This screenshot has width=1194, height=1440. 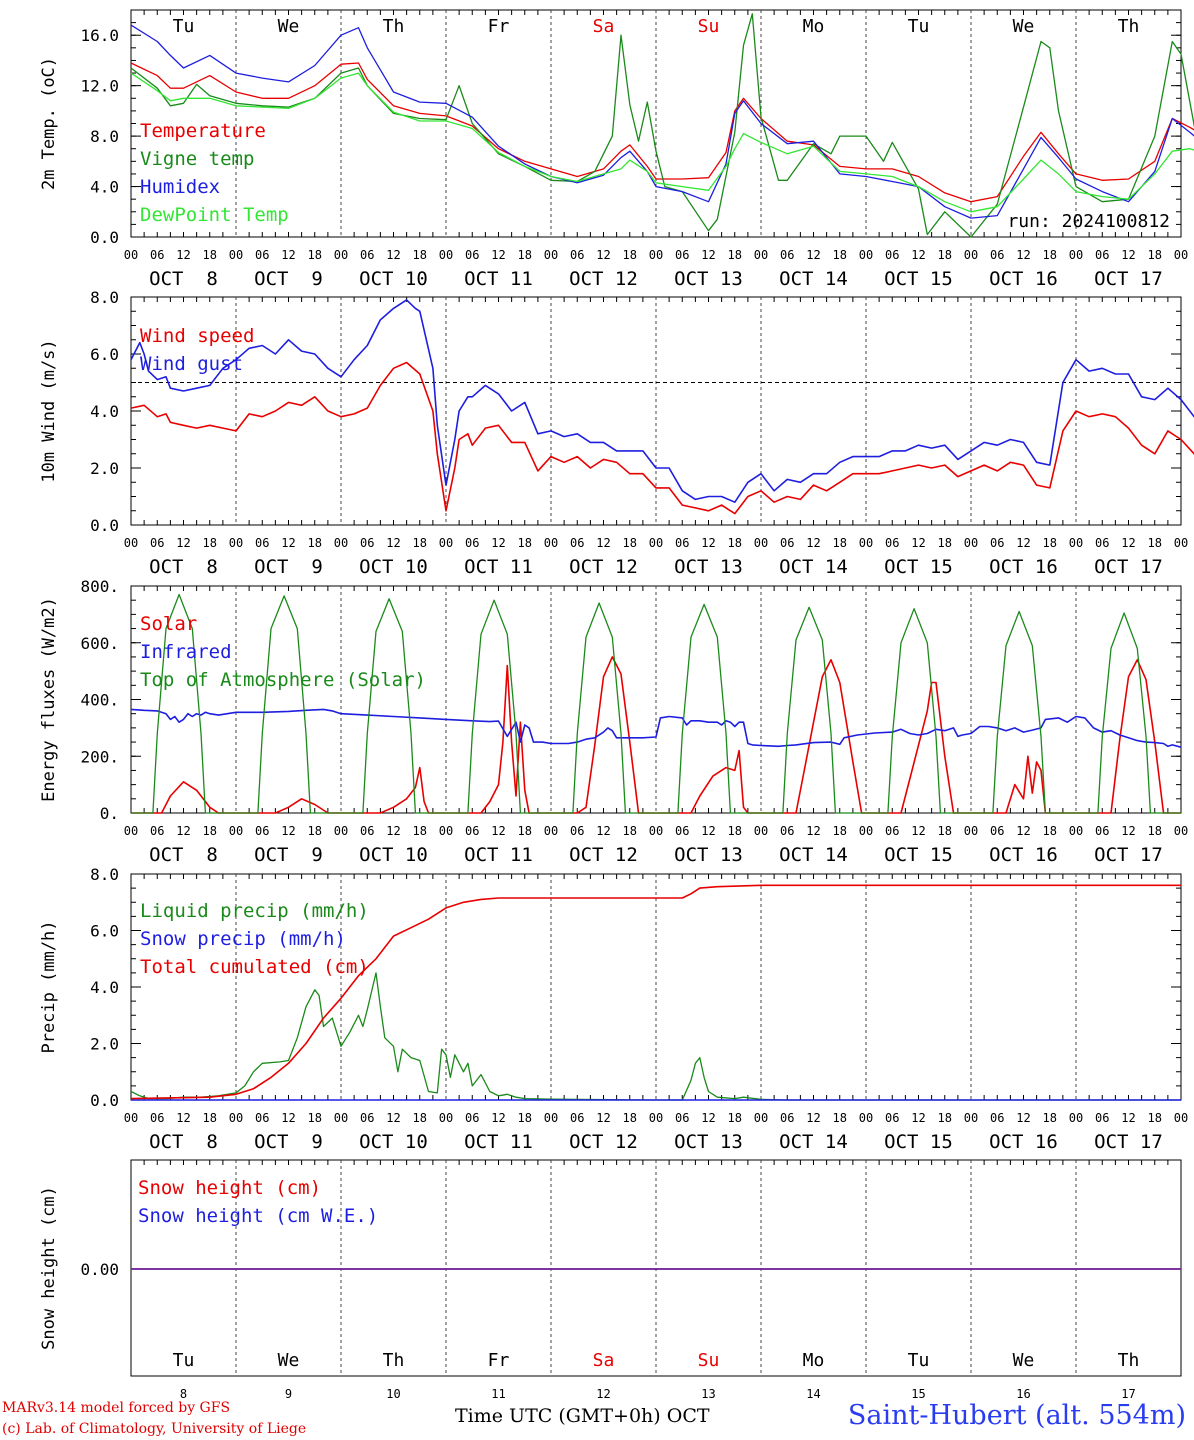 I want to click on date-label: OCT 11, so click(x=498, y=279).